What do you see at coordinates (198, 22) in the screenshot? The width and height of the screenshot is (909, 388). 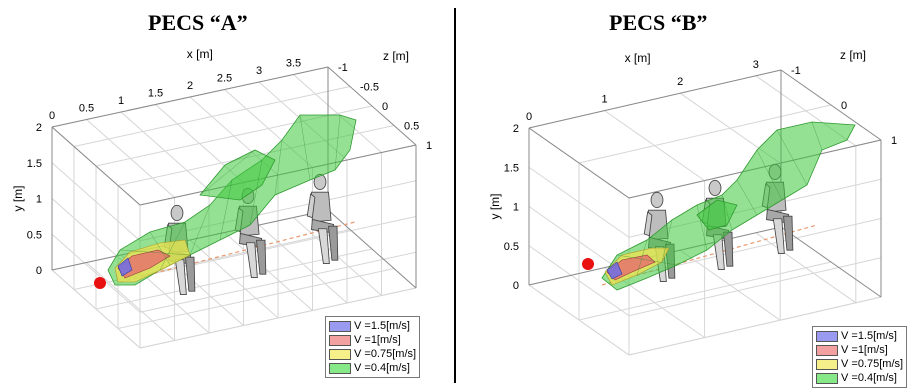 I see `chart-title: PECS “A”` at bounding box center [198, 22].